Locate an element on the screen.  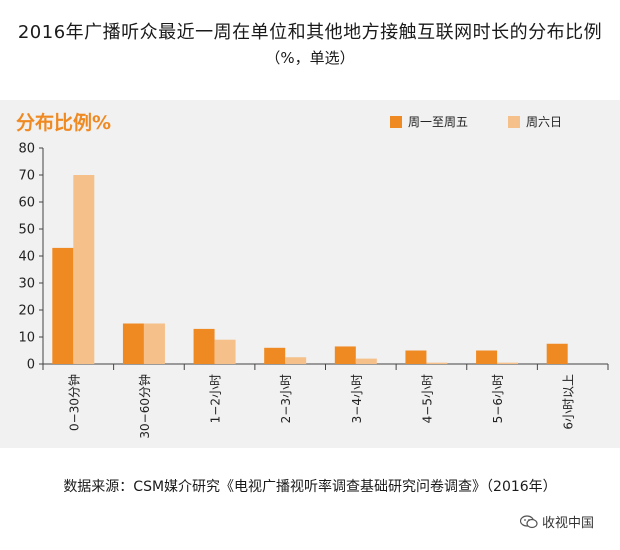
y-tick-label: 40 is located at coordinates (26, 257).